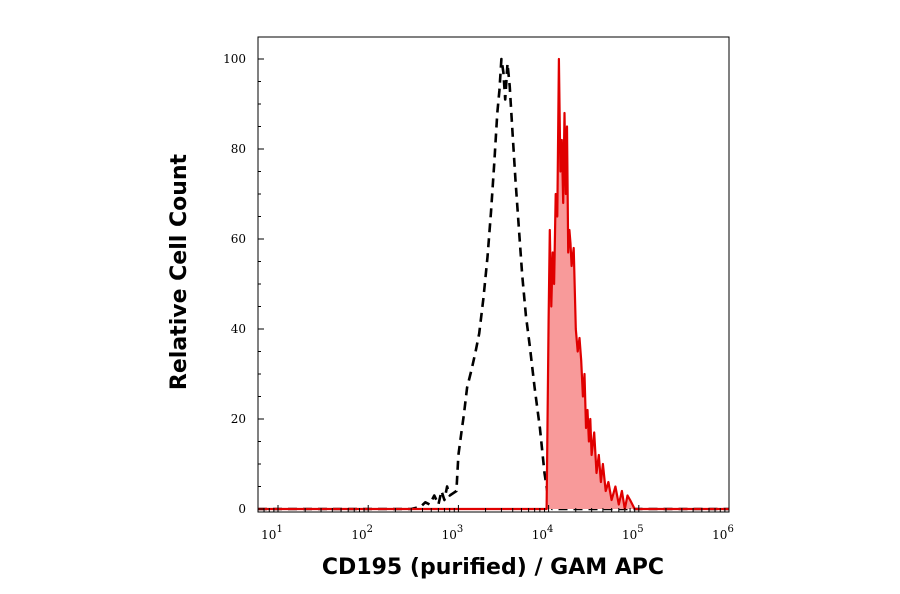  What do you see at coordinates (543, 533) in the screenshot?
I see `x-tick-label: 10⁴` at bounding box center [543, 533].